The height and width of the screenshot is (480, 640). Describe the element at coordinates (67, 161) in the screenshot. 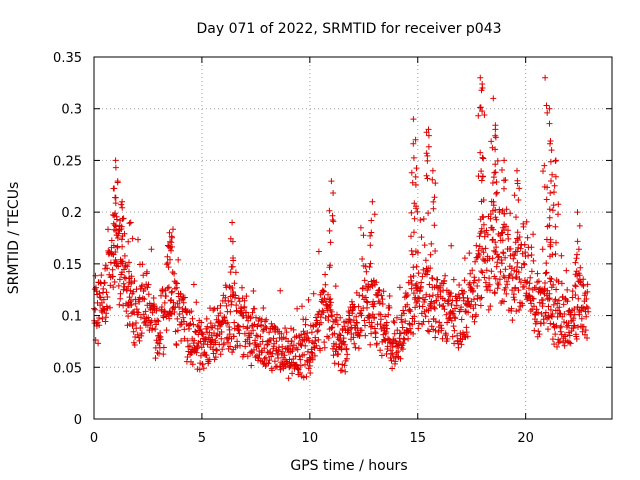

I see `y-tick-label: 0.25` at that location.